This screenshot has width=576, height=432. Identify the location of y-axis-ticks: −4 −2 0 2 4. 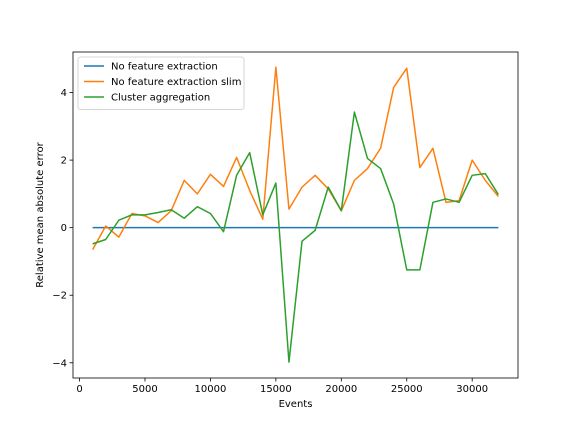
(62, 228).